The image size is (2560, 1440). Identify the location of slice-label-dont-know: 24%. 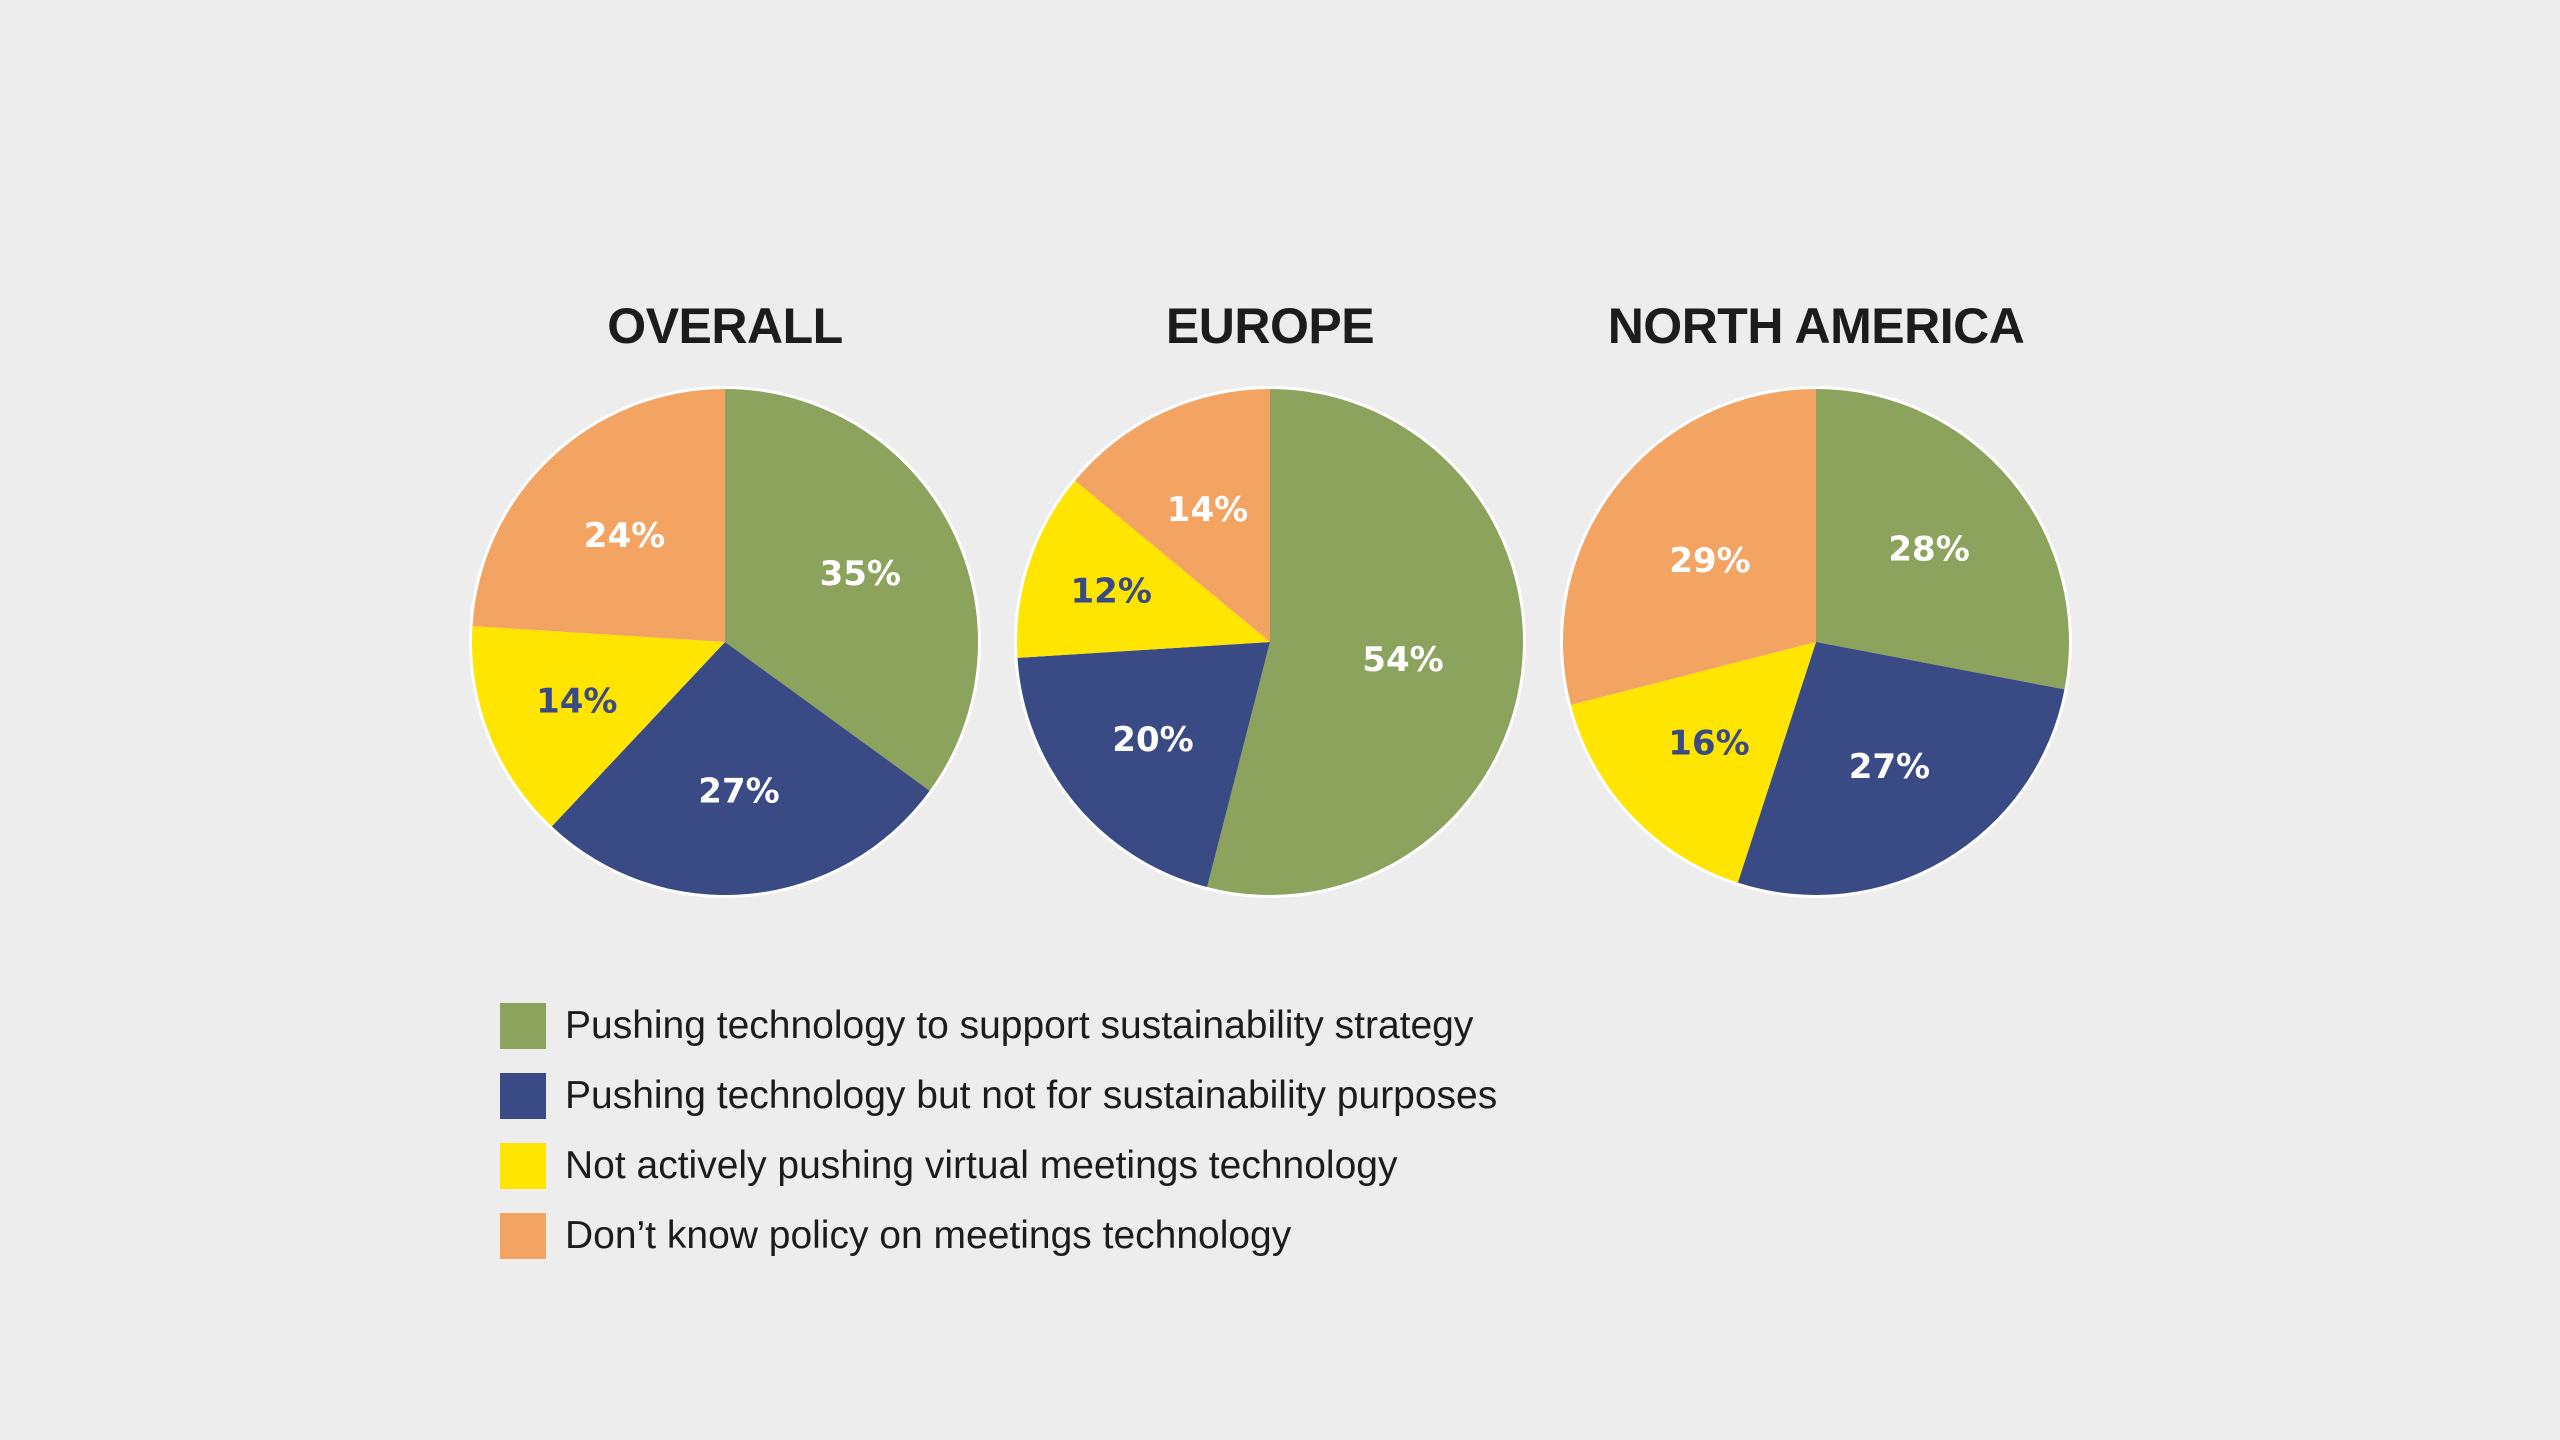
(624, 536).